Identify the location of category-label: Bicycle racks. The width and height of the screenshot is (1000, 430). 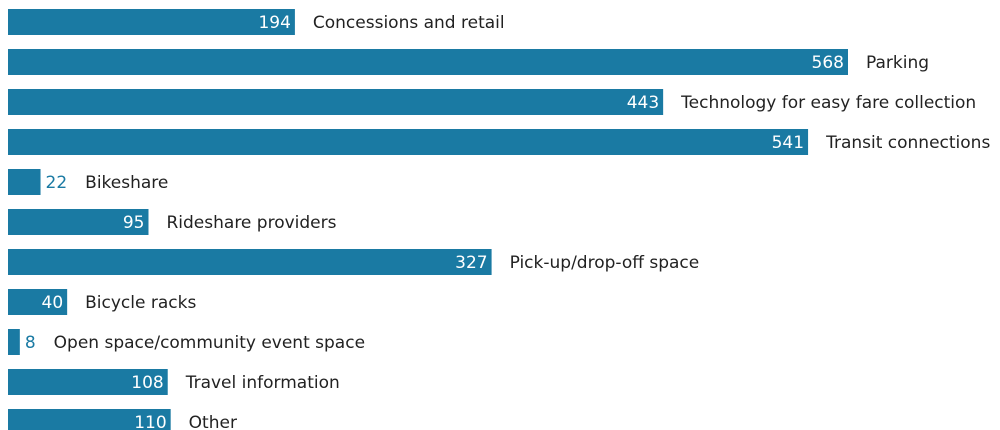
(140, 303).